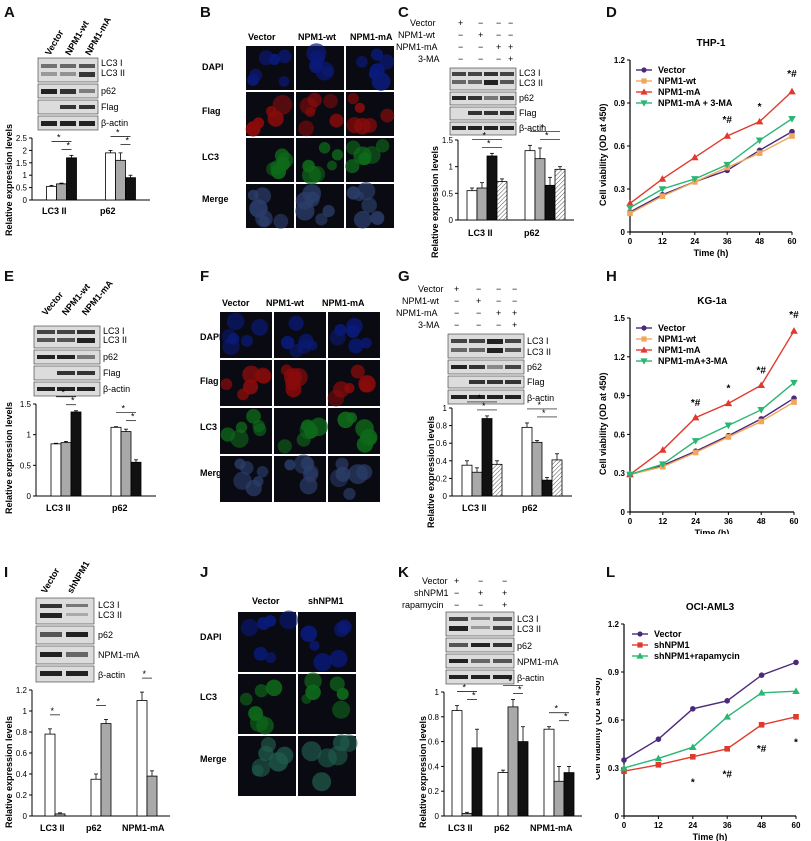 Image resolution: width=811 pixels, height=841 pixels. Describe the element at coordinates (677, 81) in the screenshot. I see `legend-label: NPM1-wt` at that location.